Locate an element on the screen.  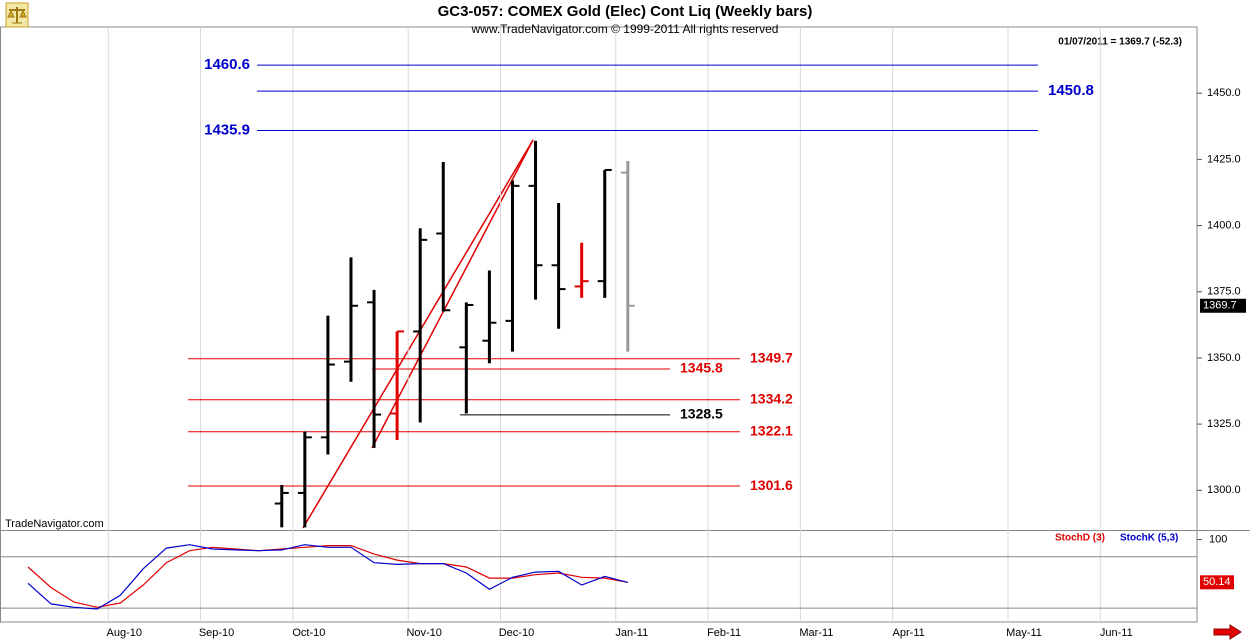
logo is located at coordinates (17, 15).